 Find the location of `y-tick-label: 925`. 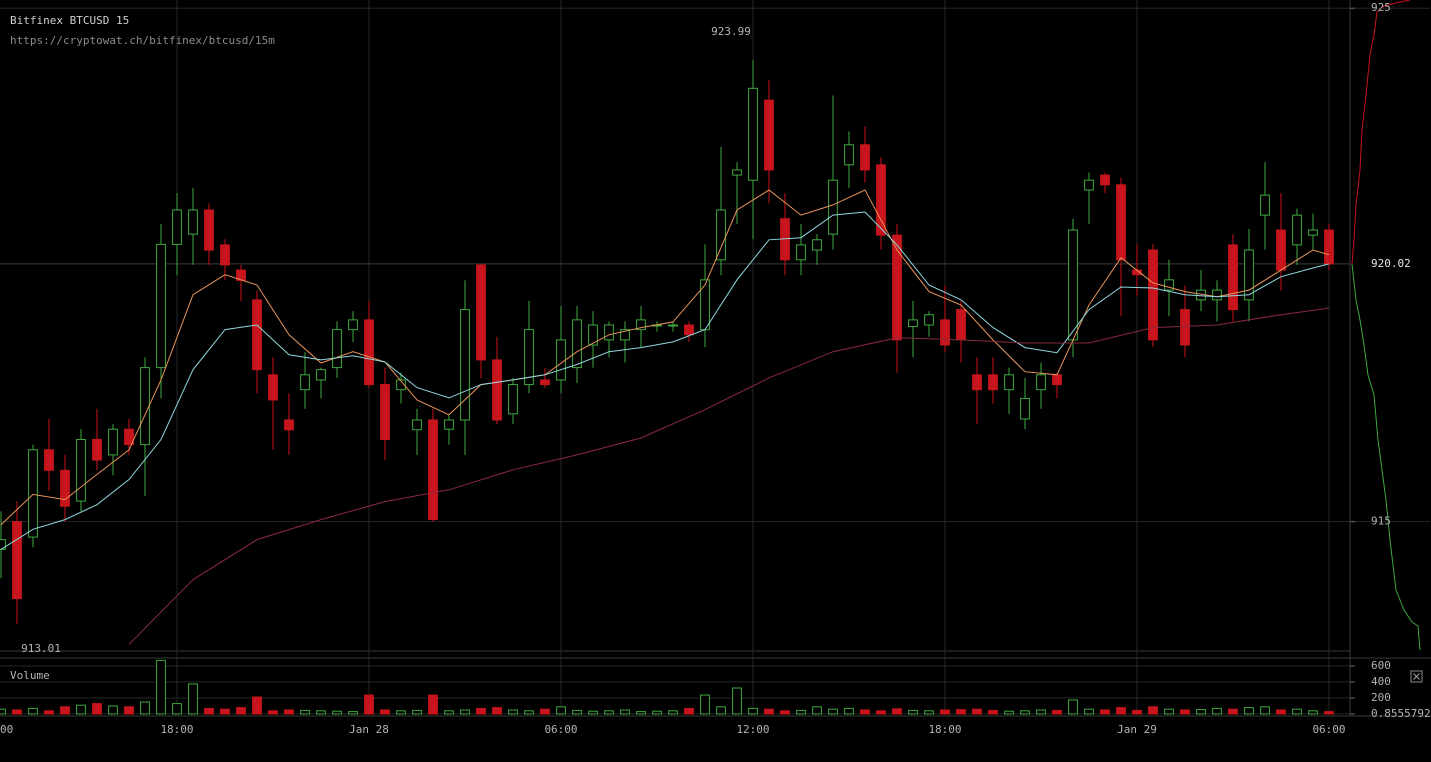

y-tick-label: 925 is located at coordinates (1381, 7).